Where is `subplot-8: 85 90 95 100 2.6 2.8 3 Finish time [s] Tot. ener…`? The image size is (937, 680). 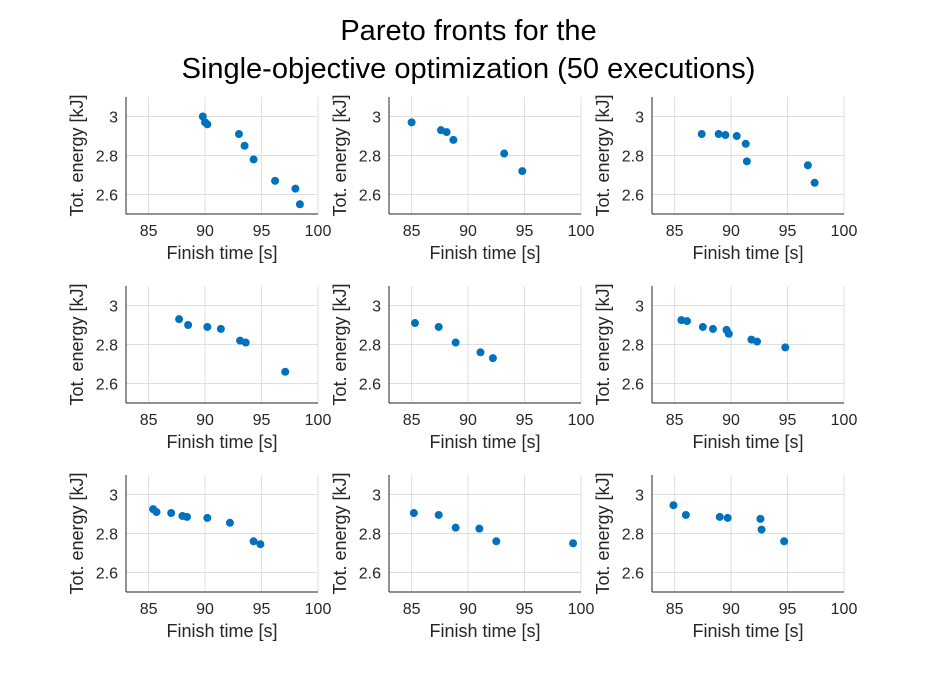
subplot-8: 85 90 95 100 2.6 2.8 3 Finish time [s] Tot. ener… is located at coordinates (462, 556).